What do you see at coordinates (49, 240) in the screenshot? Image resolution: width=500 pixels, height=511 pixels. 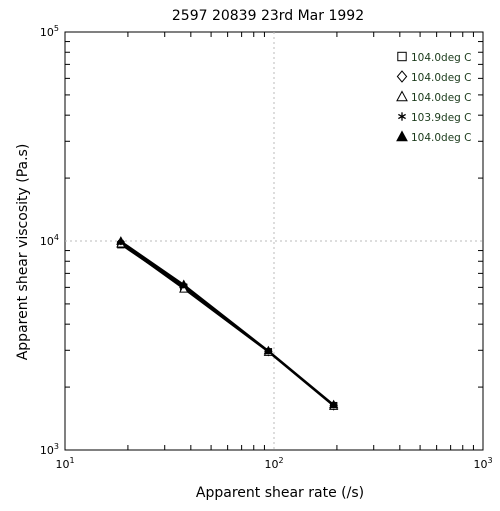 I see `y-tick-label: 10⁴` at bounding box center [49, 240].